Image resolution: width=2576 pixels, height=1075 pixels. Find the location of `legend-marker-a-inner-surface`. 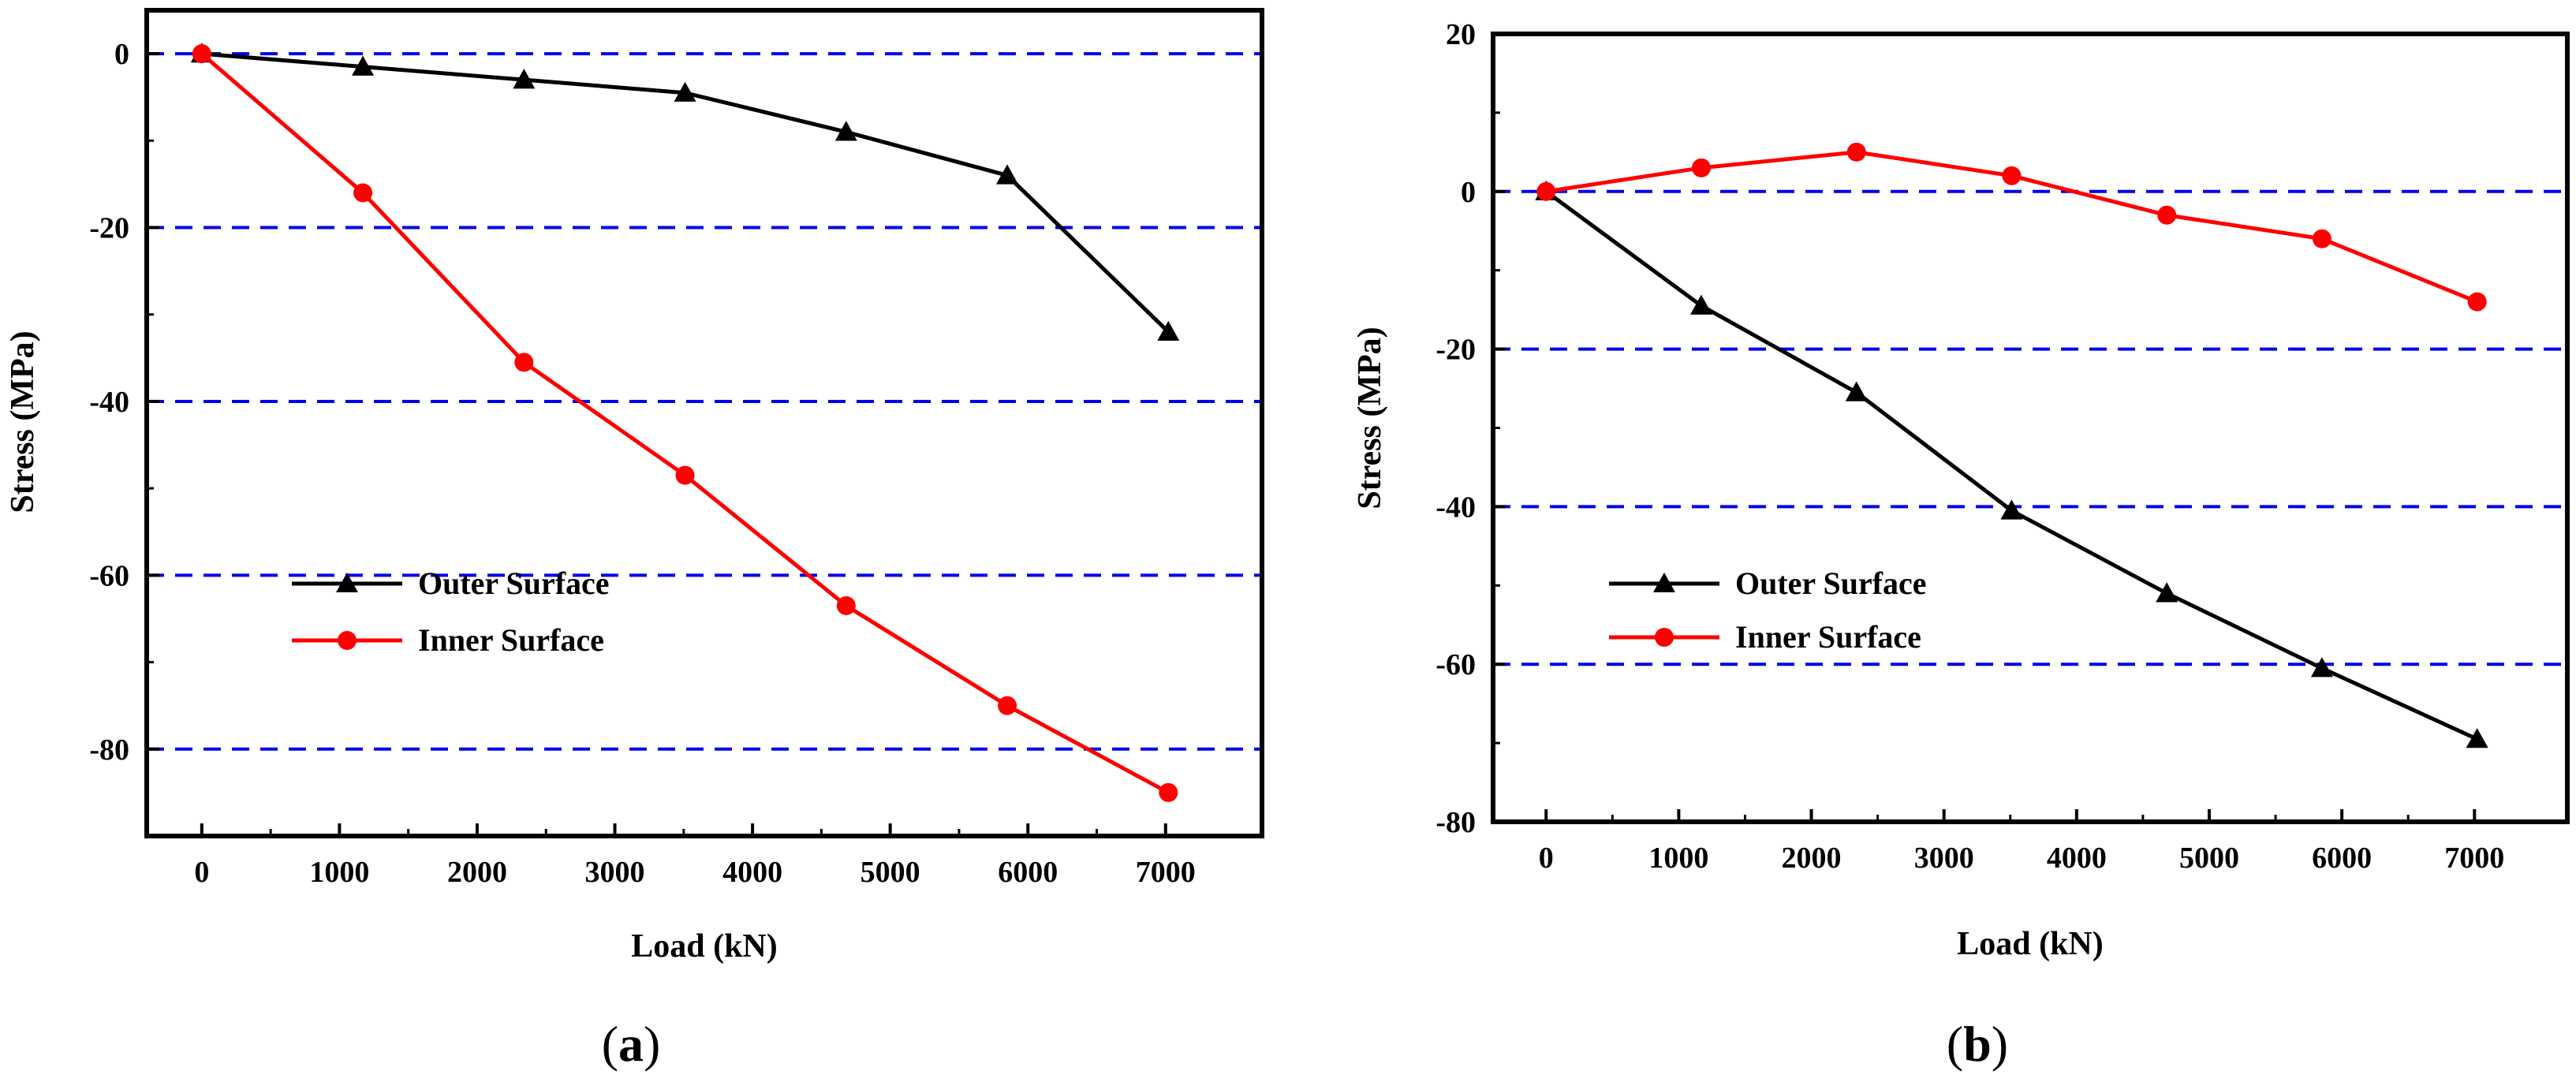

legend-marker-a-inner-surface is located at coordinates (347, 640).